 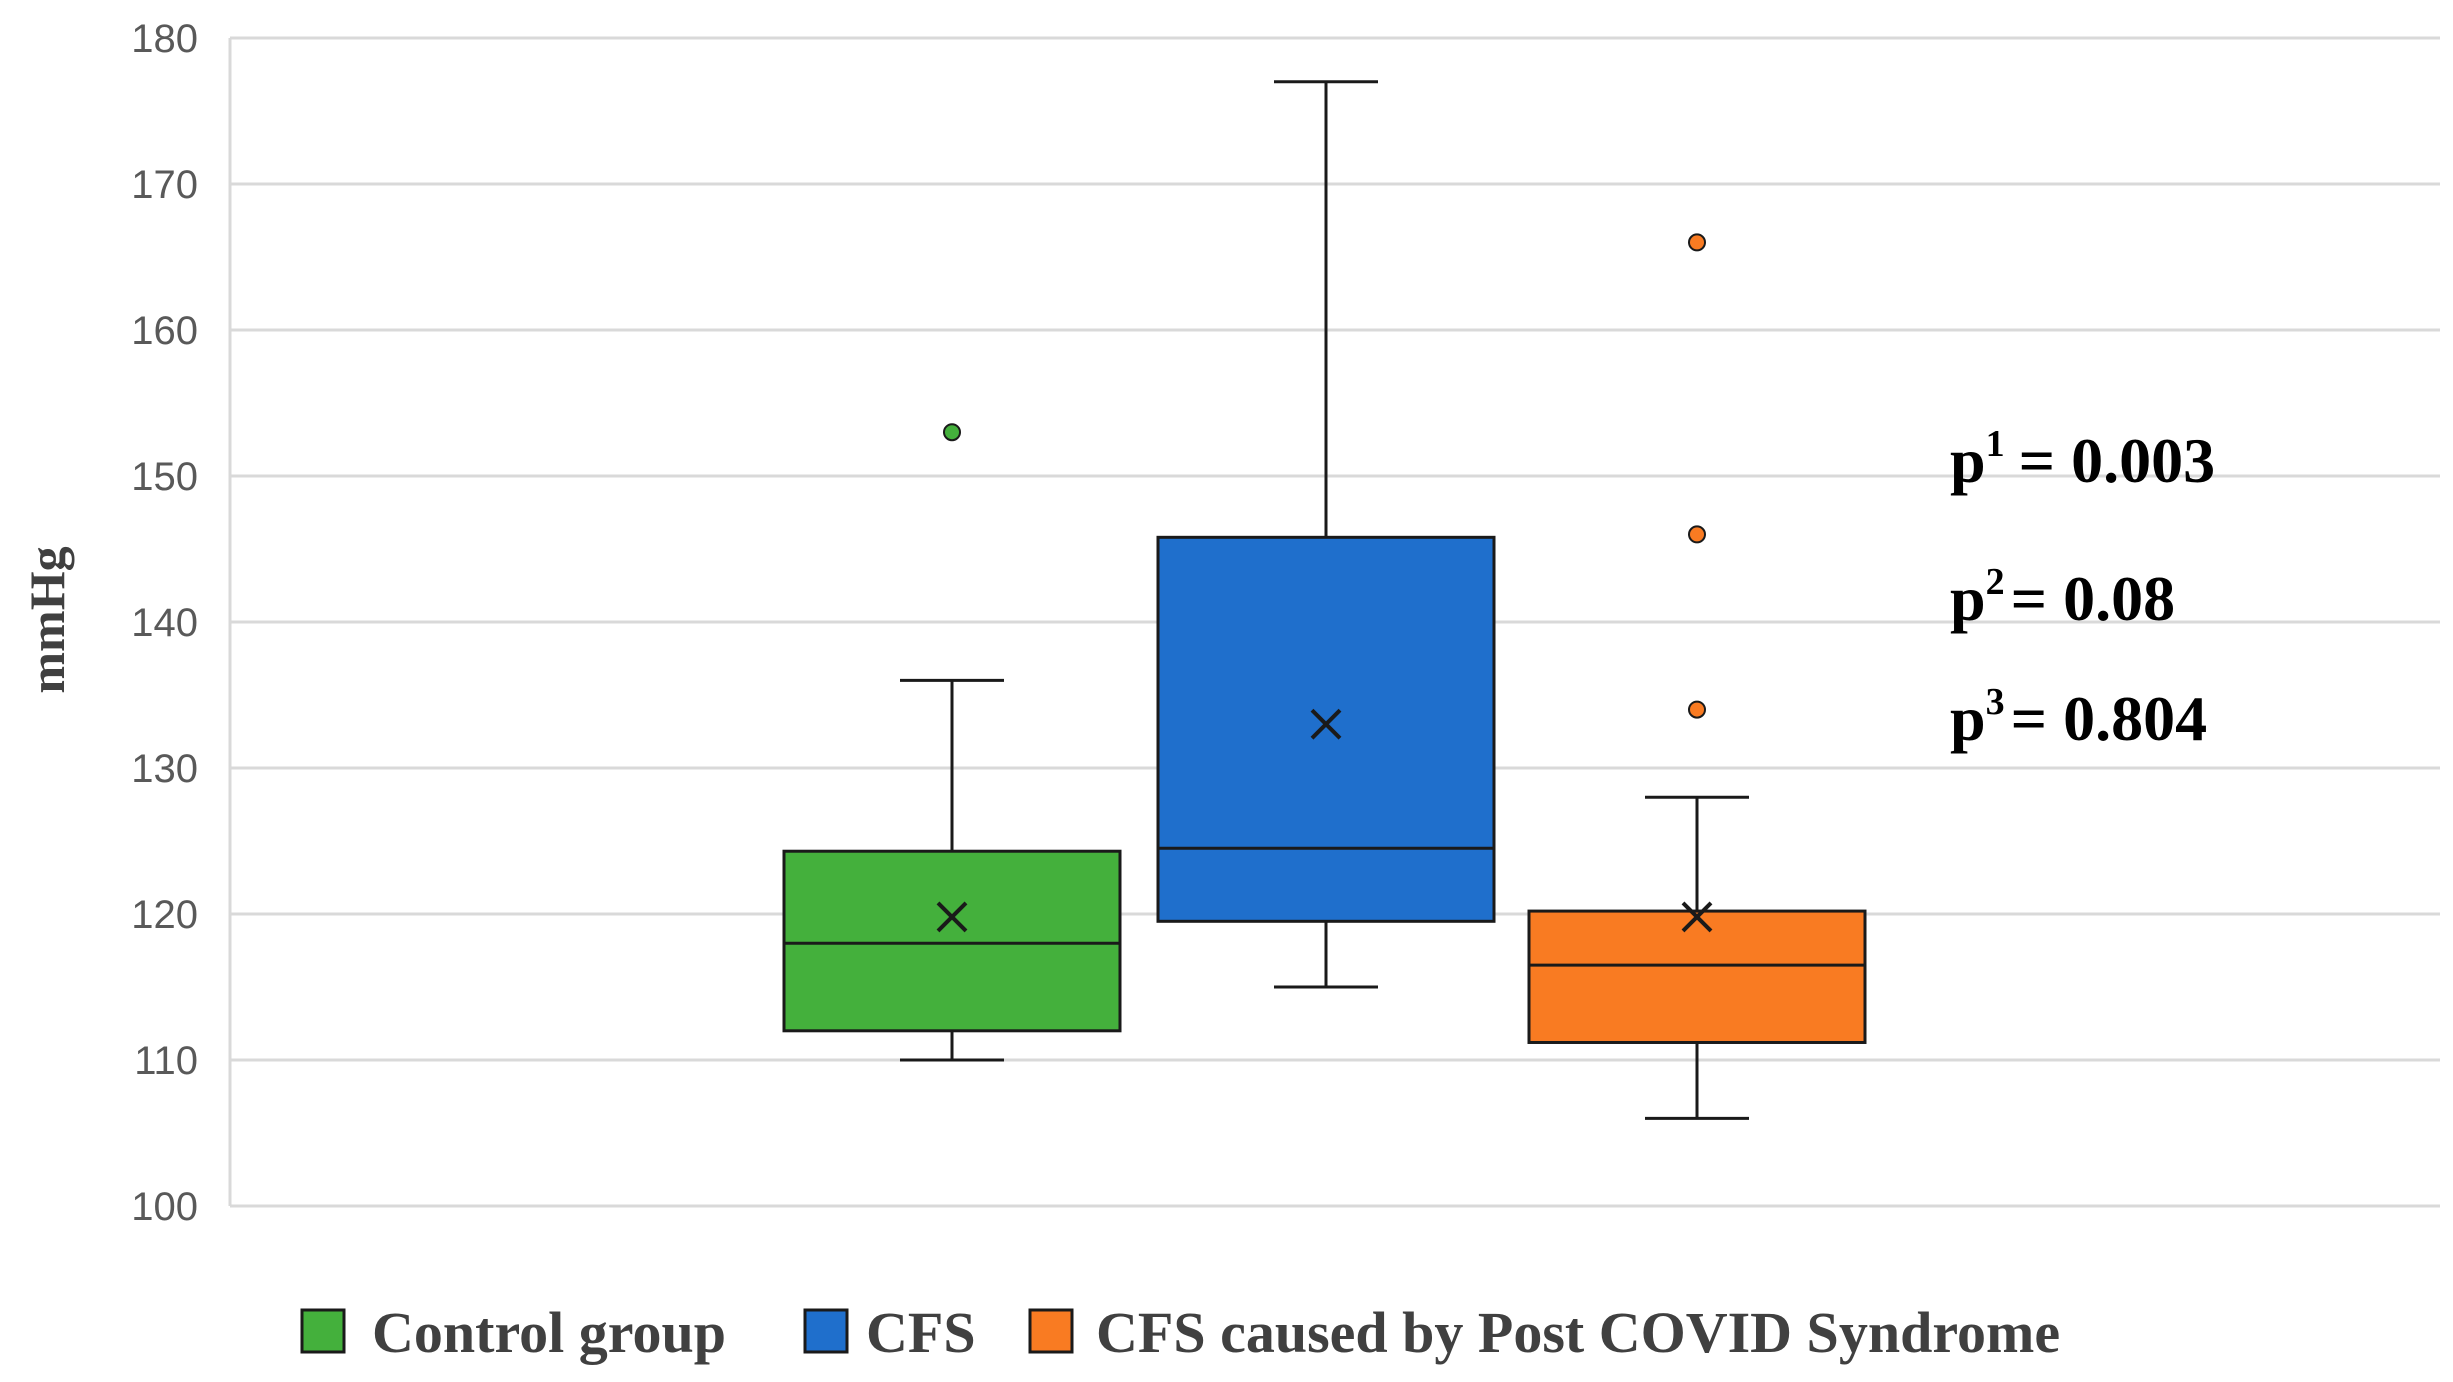 What do you see at coordinates (166, 1061) in the screenshot?
I see `y-tick-label-110: 110` at bounding box center [166, 1061].